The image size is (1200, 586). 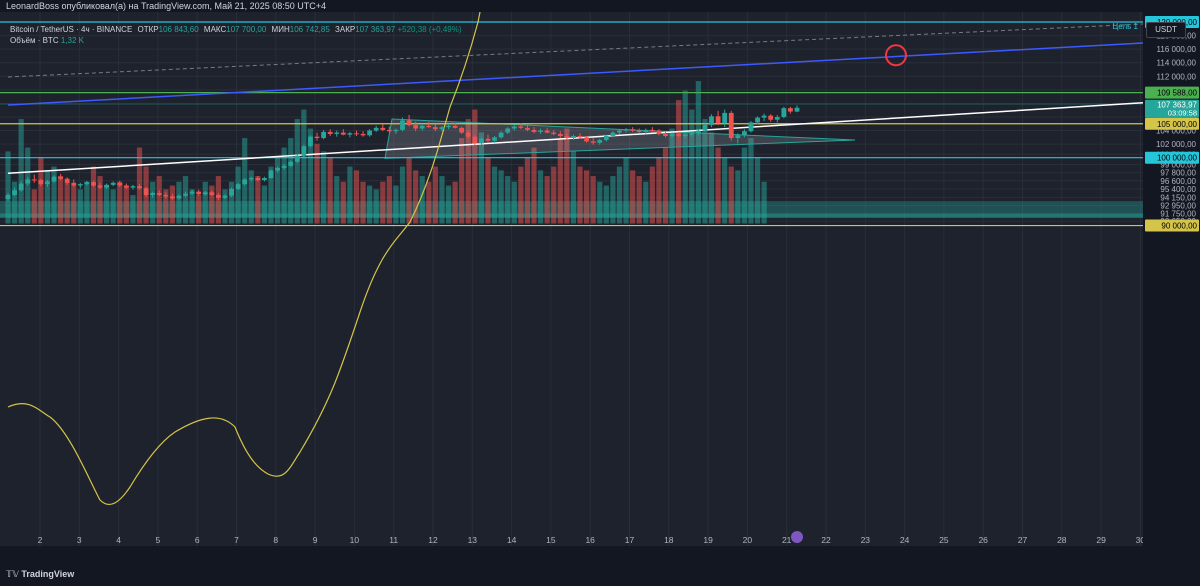 What do you see at coordinates (375, 29) in the screenshot?
I see `close-value: 107 363,97` at bounding box center [375, 29].